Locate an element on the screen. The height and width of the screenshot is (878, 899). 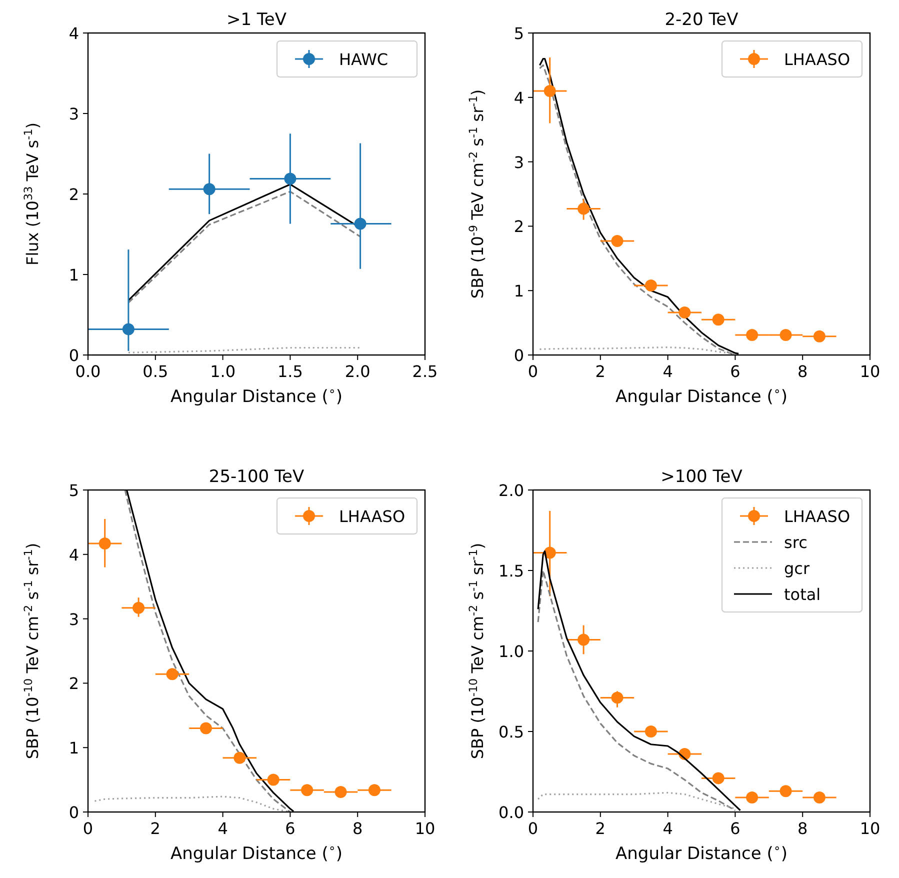
chart-title: >1 TeV is located at coordinates (256, 20).